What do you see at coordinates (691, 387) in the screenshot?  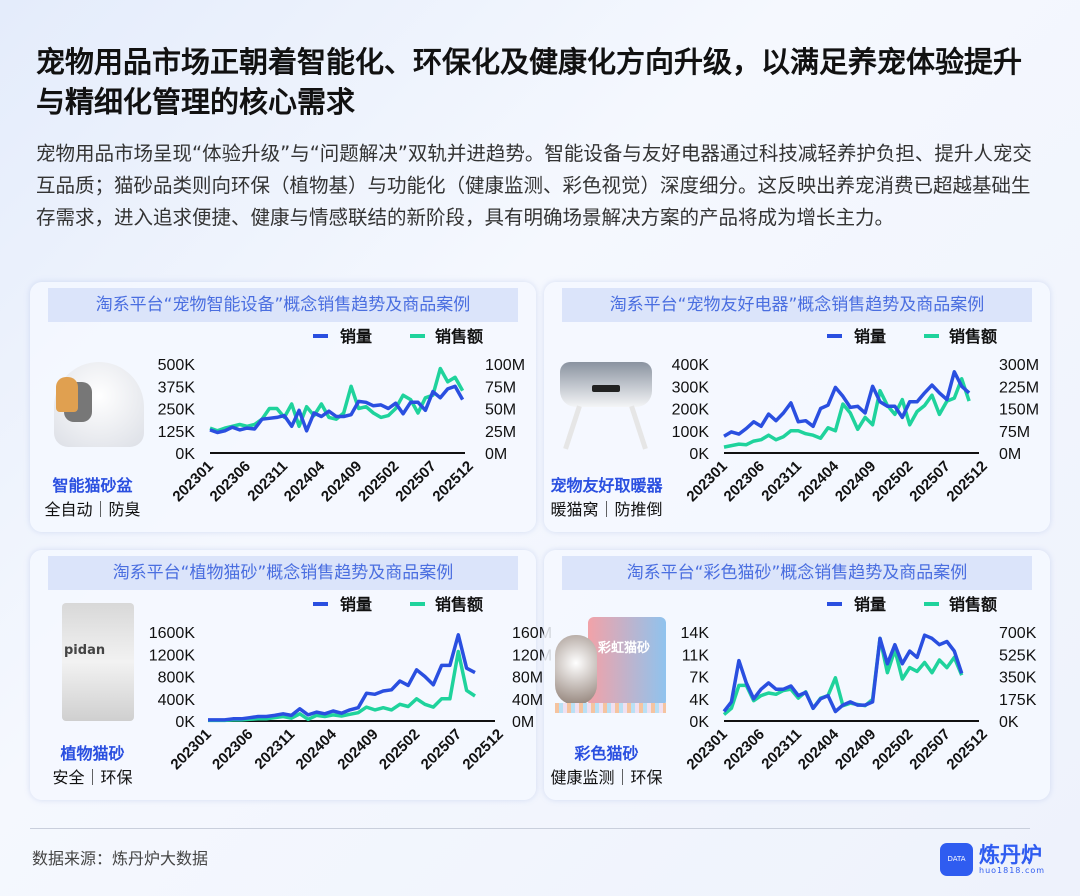 I see `left-axis-tick: 300K` at bounding box center [691, 387].